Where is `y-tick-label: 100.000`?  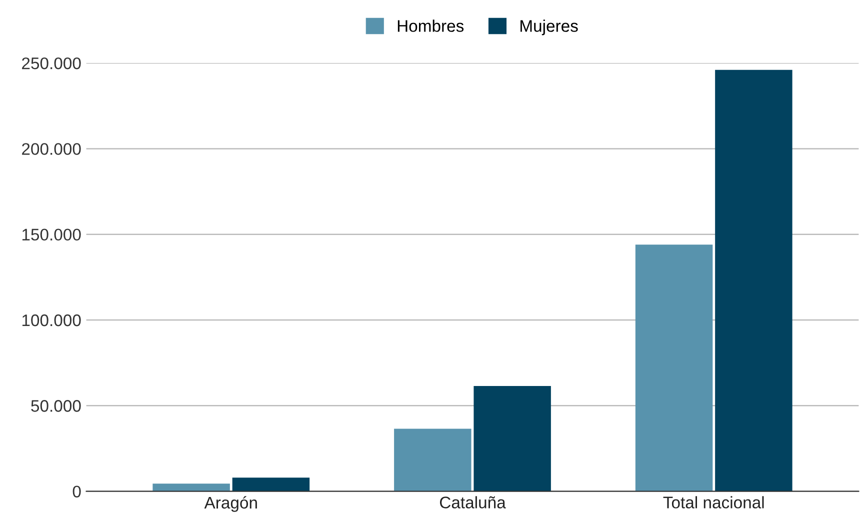 y-tick-label: 100.000 is located at coordinates (51, 320).